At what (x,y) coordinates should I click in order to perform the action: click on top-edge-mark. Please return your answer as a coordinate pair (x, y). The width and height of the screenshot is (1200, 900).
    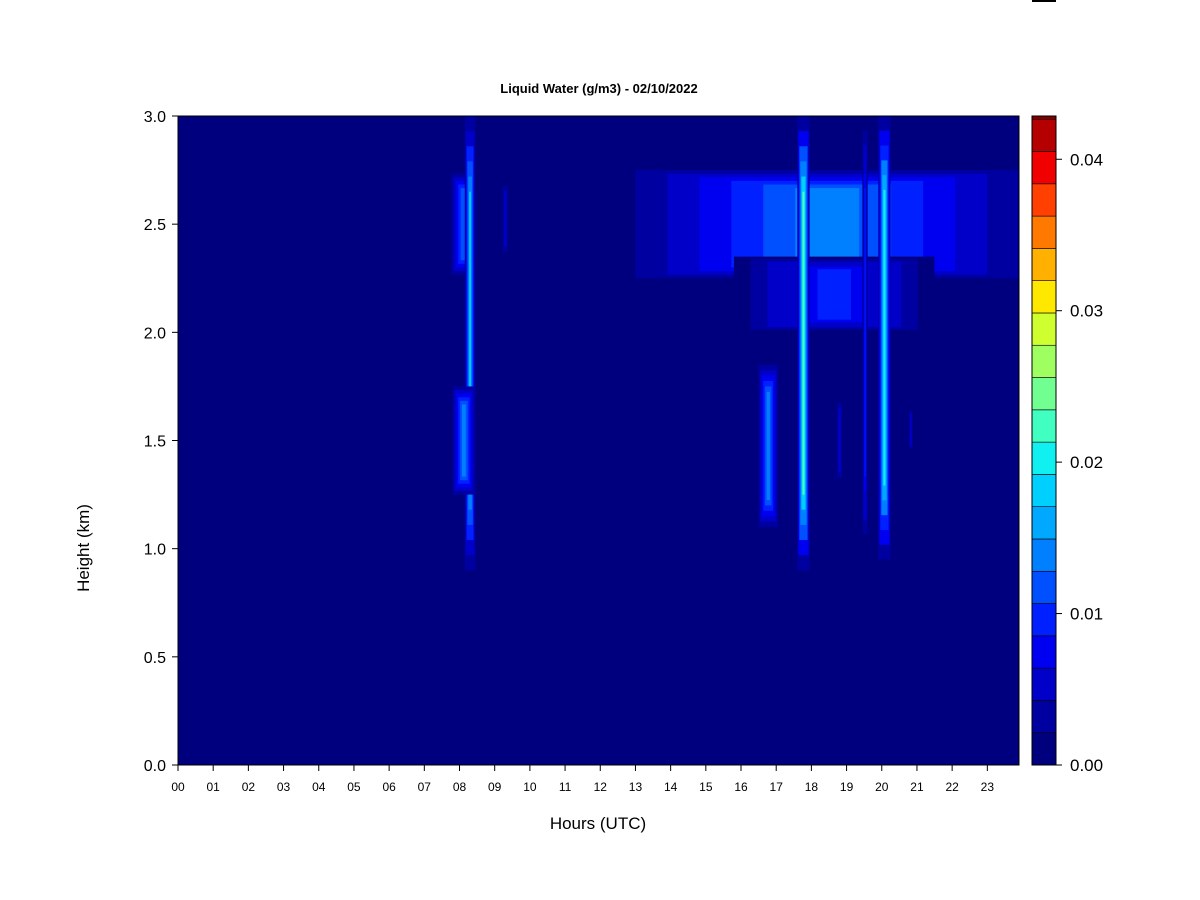
    Looking at the image, I should click on (1044, 1).